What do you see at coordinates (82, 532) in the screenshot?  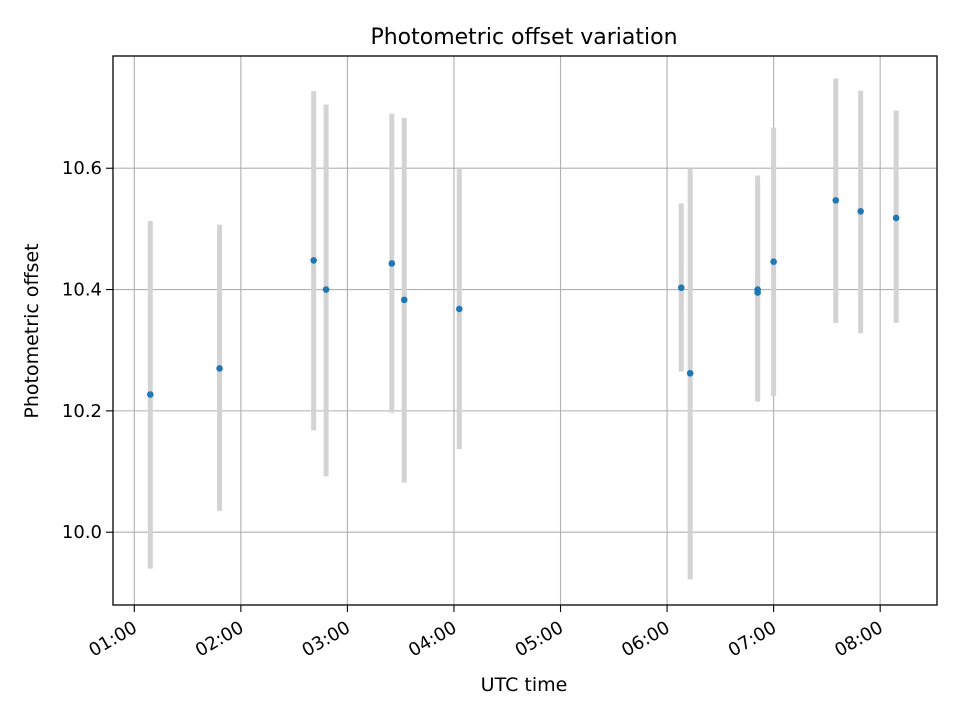 I see `y-tick-label: 10.0` at bounding box center [82, 532].